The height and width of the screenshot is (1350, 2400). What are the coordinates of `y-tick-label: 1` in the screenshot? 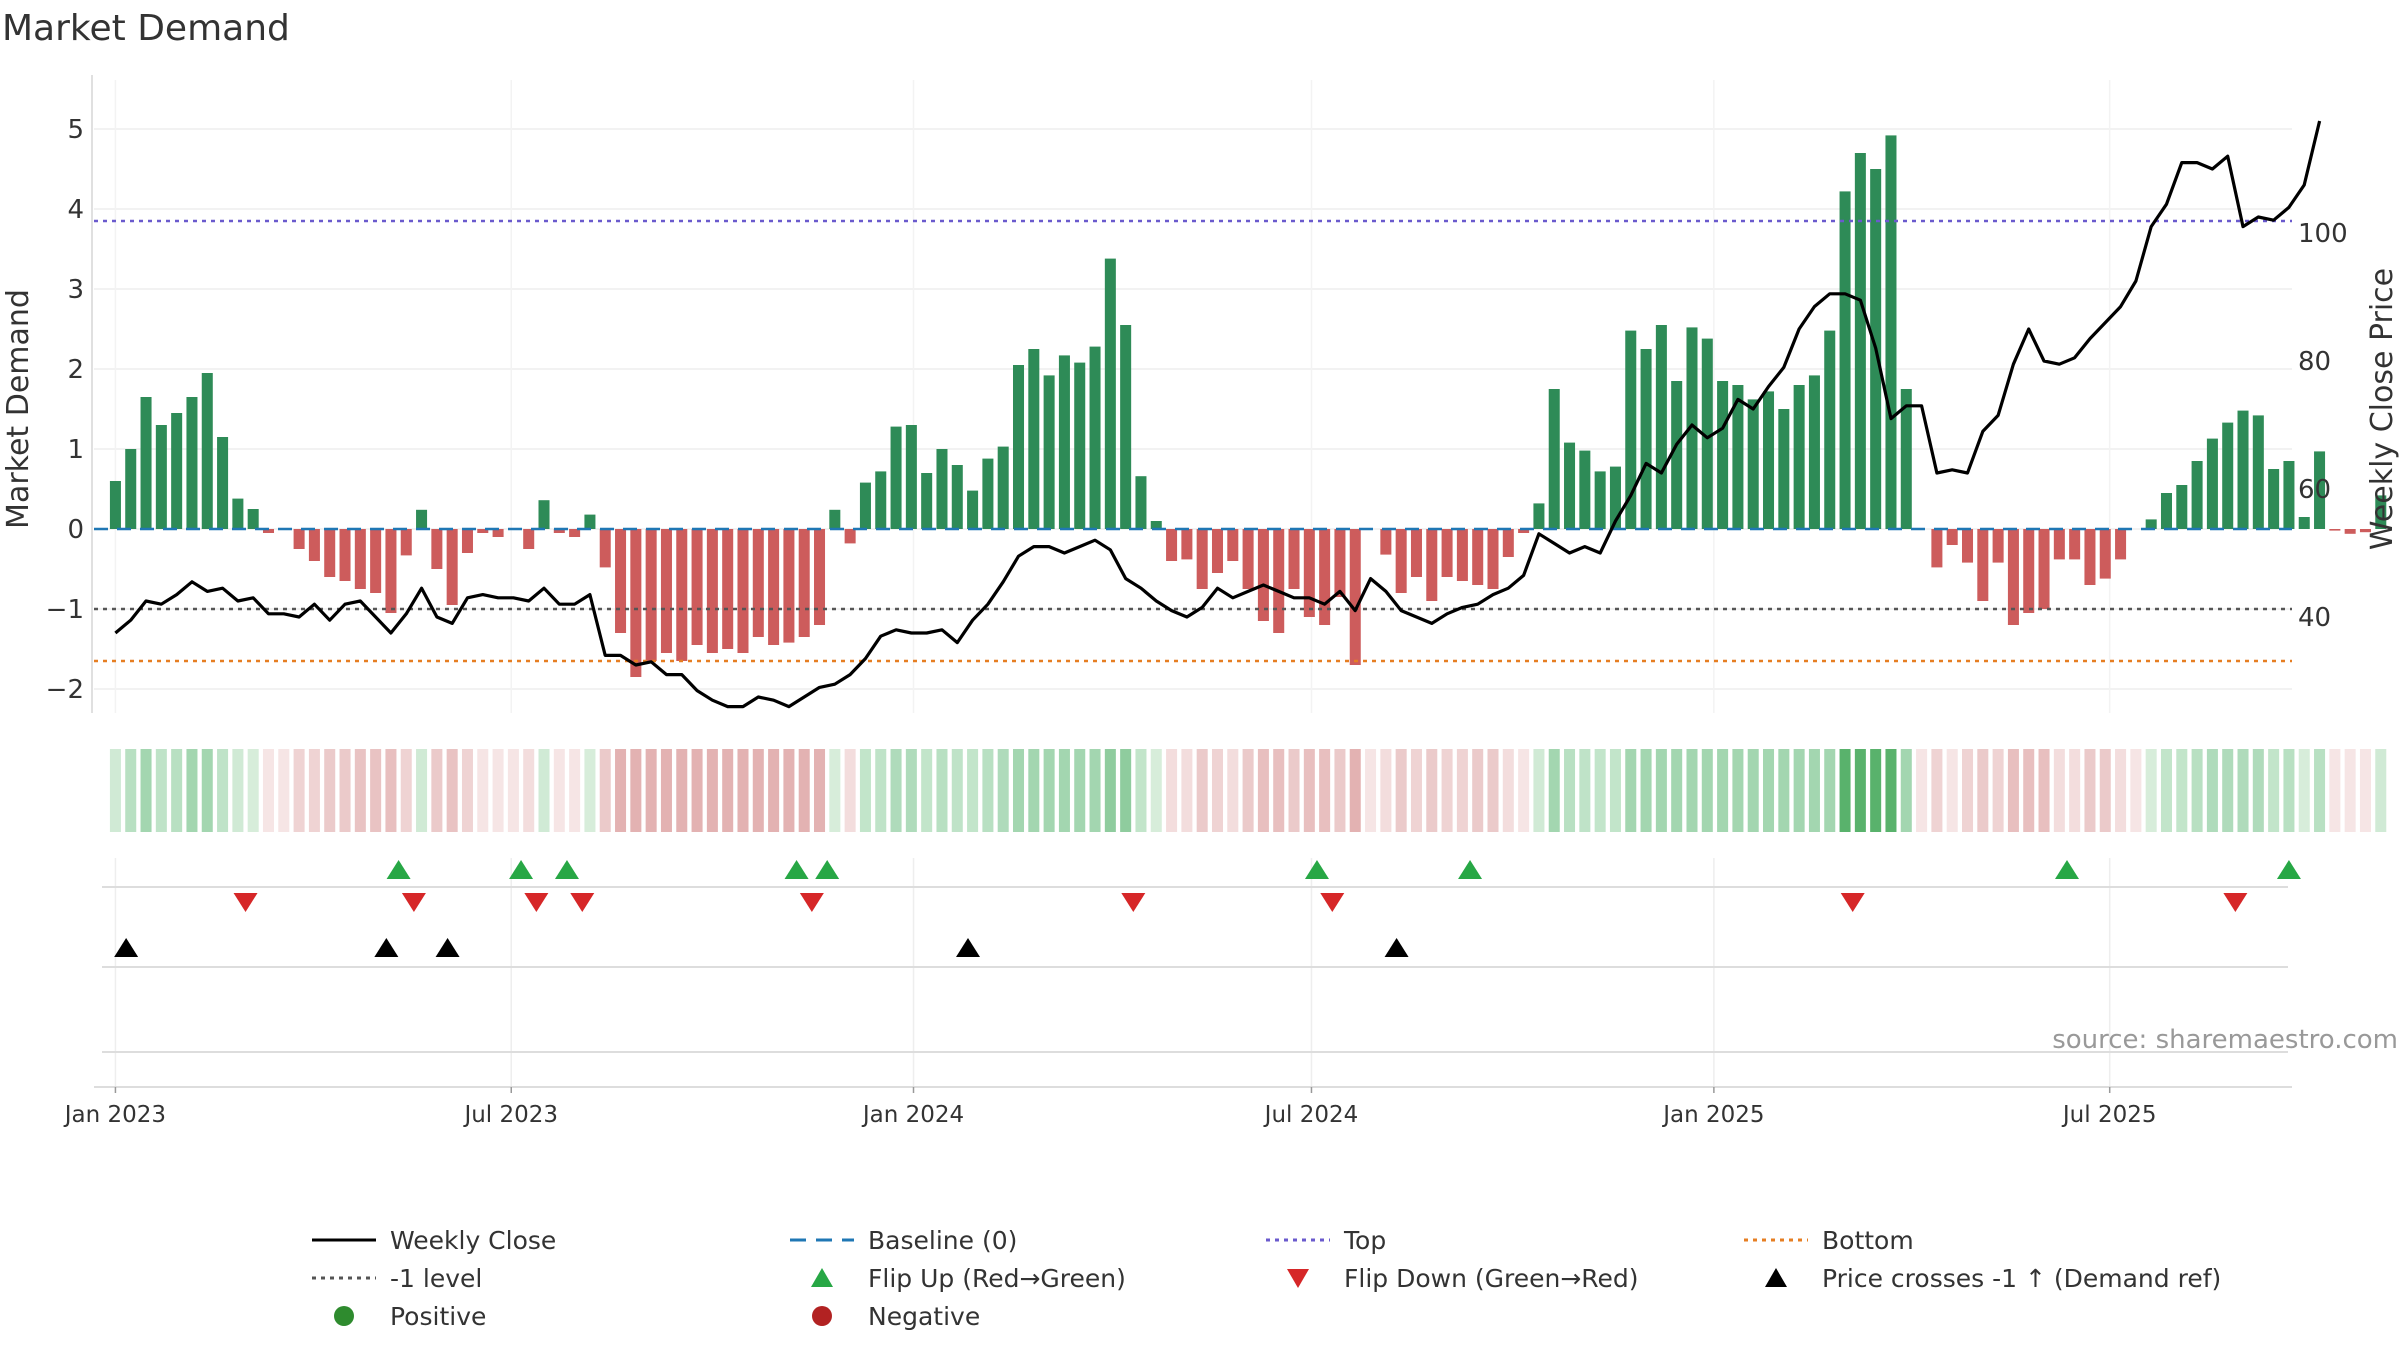 It's located at (75, 450).